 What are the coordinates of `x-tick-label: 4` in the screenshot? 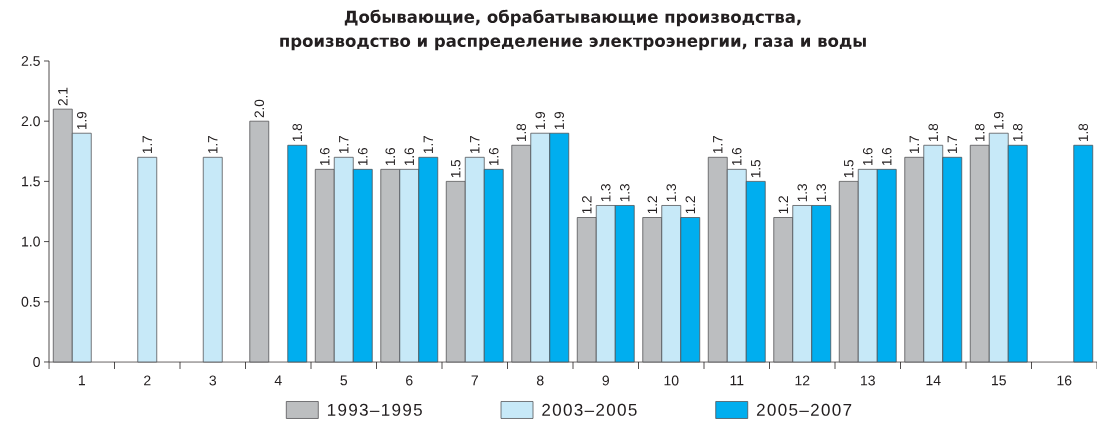 It's located at (278, 380).